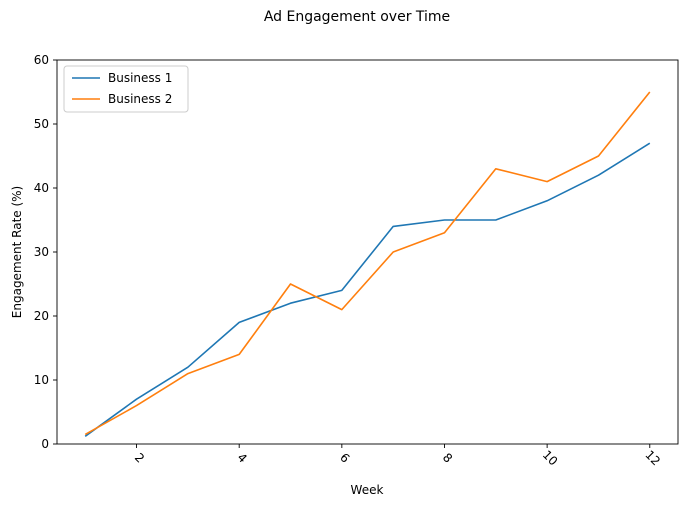 The image size is (687, 506). Describe the element at coordinates (41, 380) in the screenshot. I see `y-tick-label: 10` at that location.